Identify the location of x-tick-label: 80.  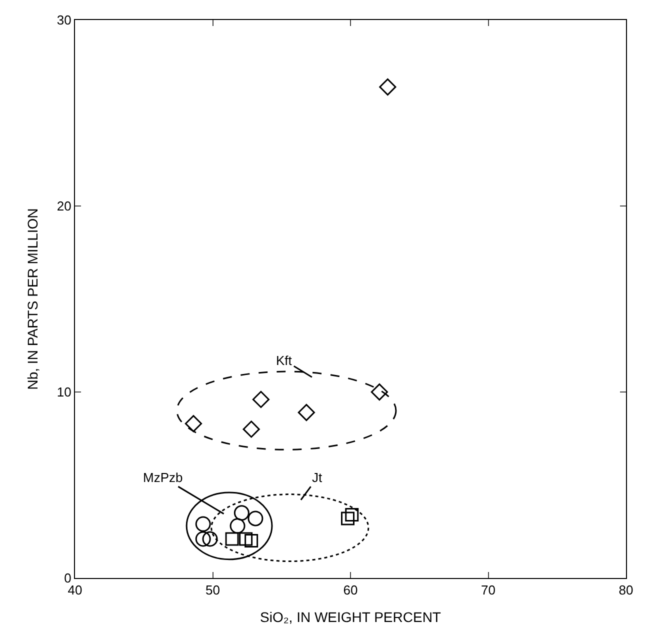
(626, 590).